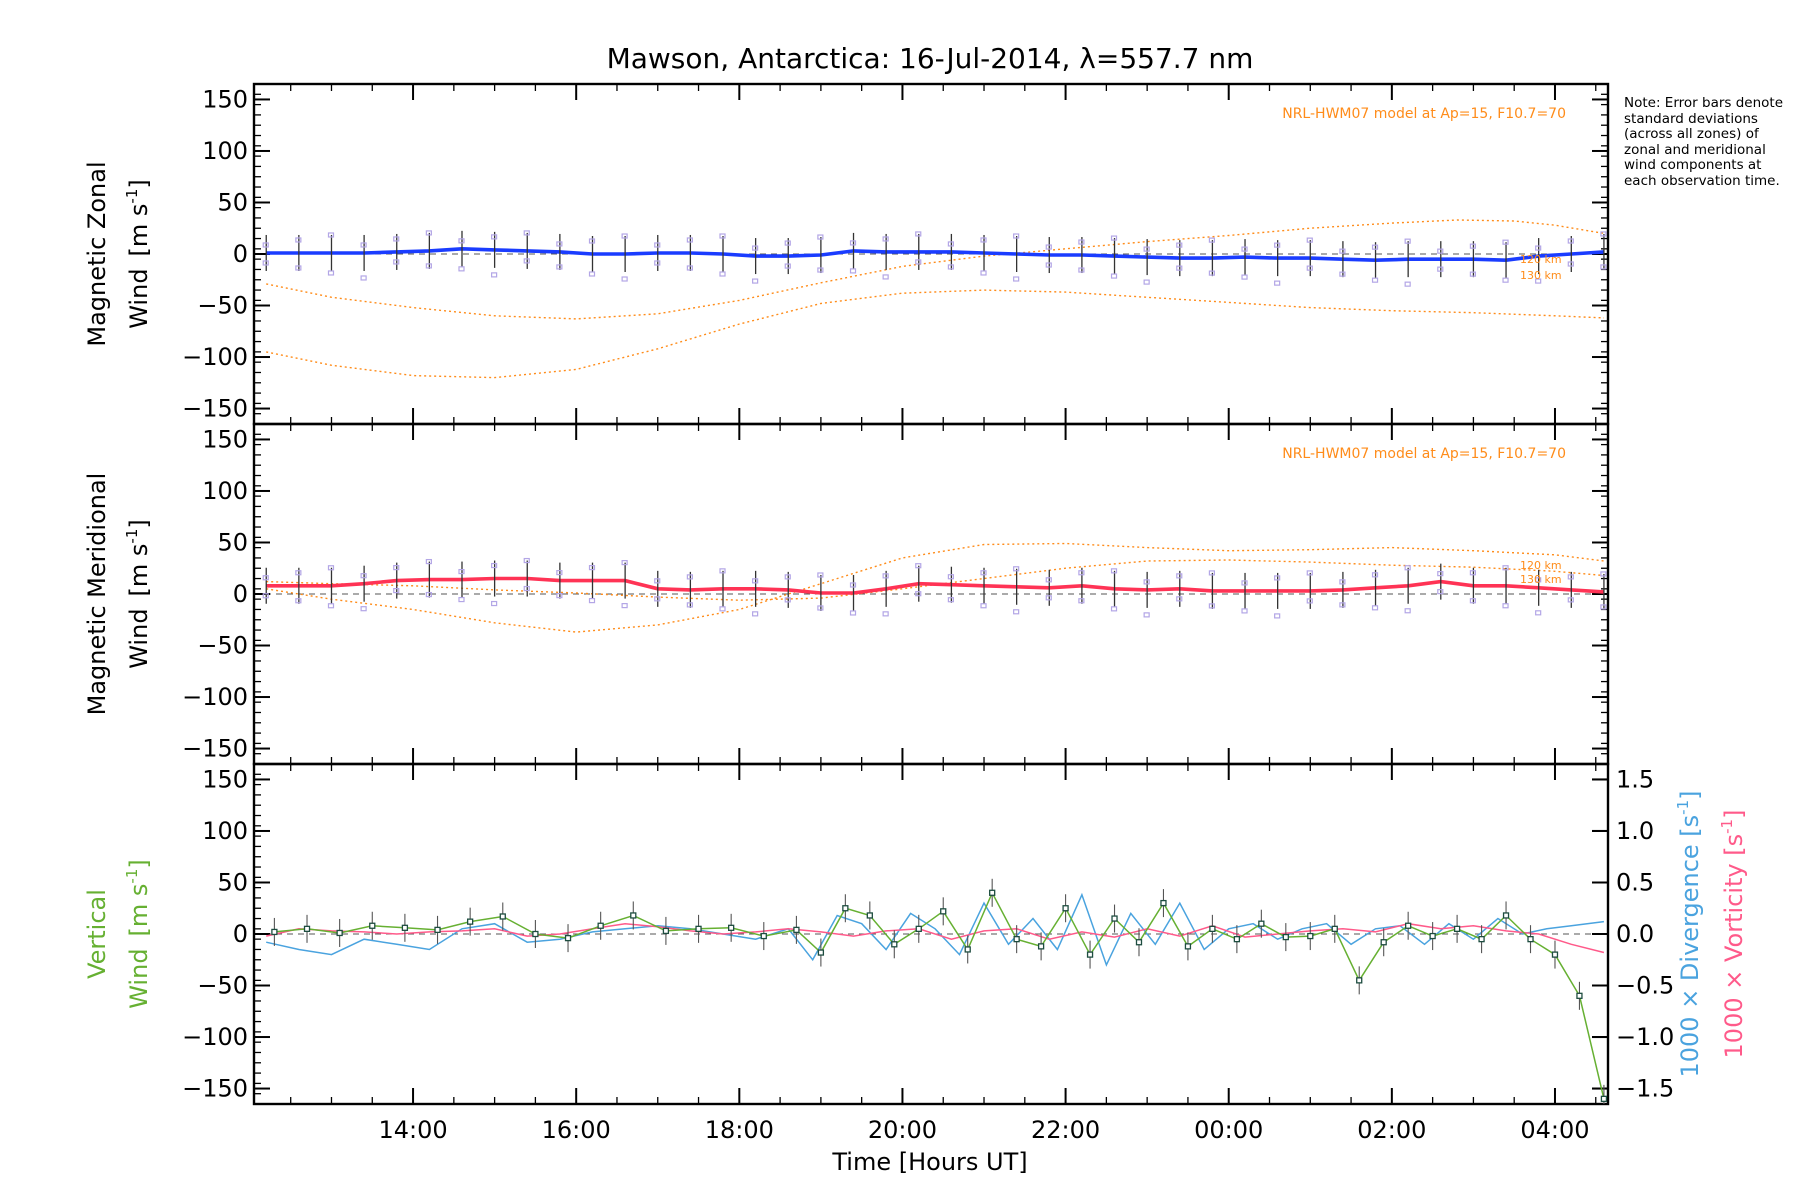 The image size is (1800, 1200). I want to click on vorticity-axis-label-sup: -1, so click(1727, 826).